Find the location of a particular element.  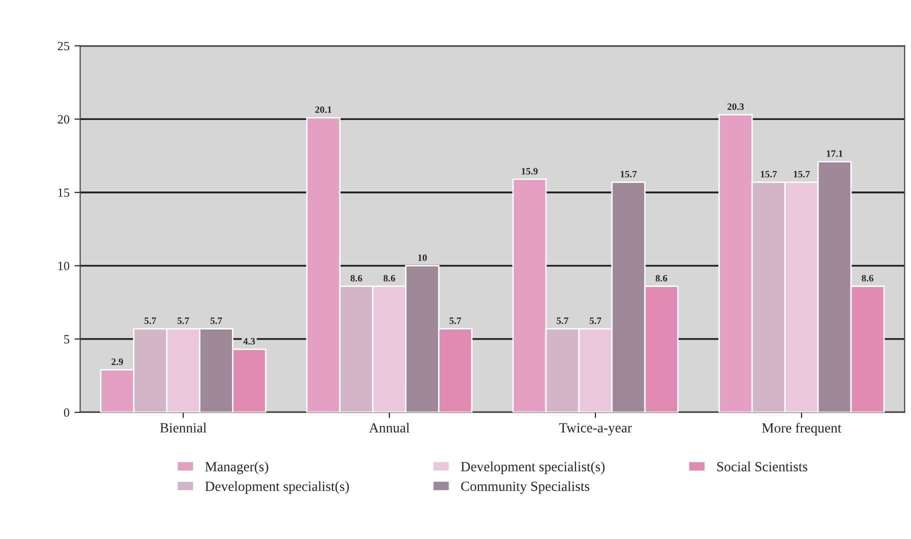

y-tick-label: 0 is located at coordinates (67, 412).